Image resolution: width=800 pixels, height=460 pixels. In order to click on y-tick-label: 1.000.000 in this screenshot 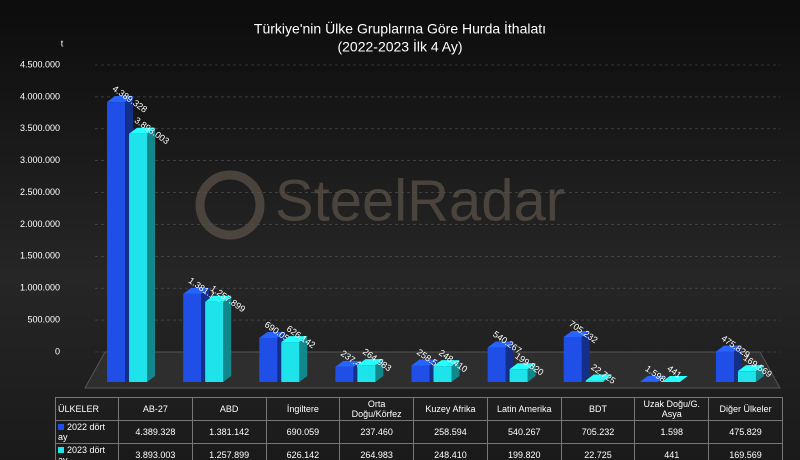, I will do `click(40, 288)`.